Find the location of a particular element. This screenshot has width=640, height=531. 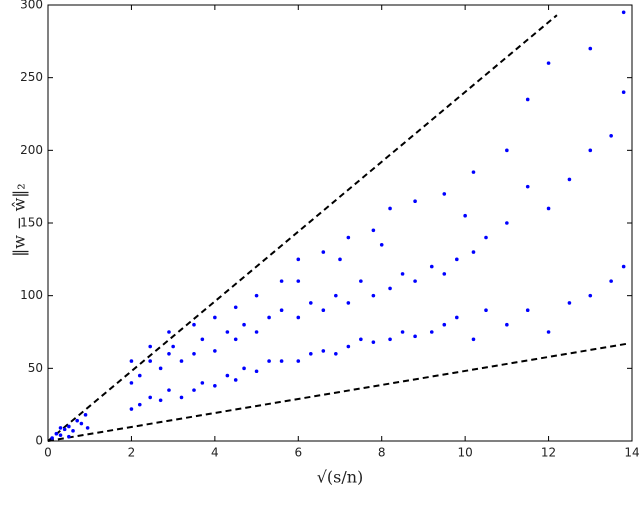

x-tick-label: 12 is located at coordinates (548, 453).